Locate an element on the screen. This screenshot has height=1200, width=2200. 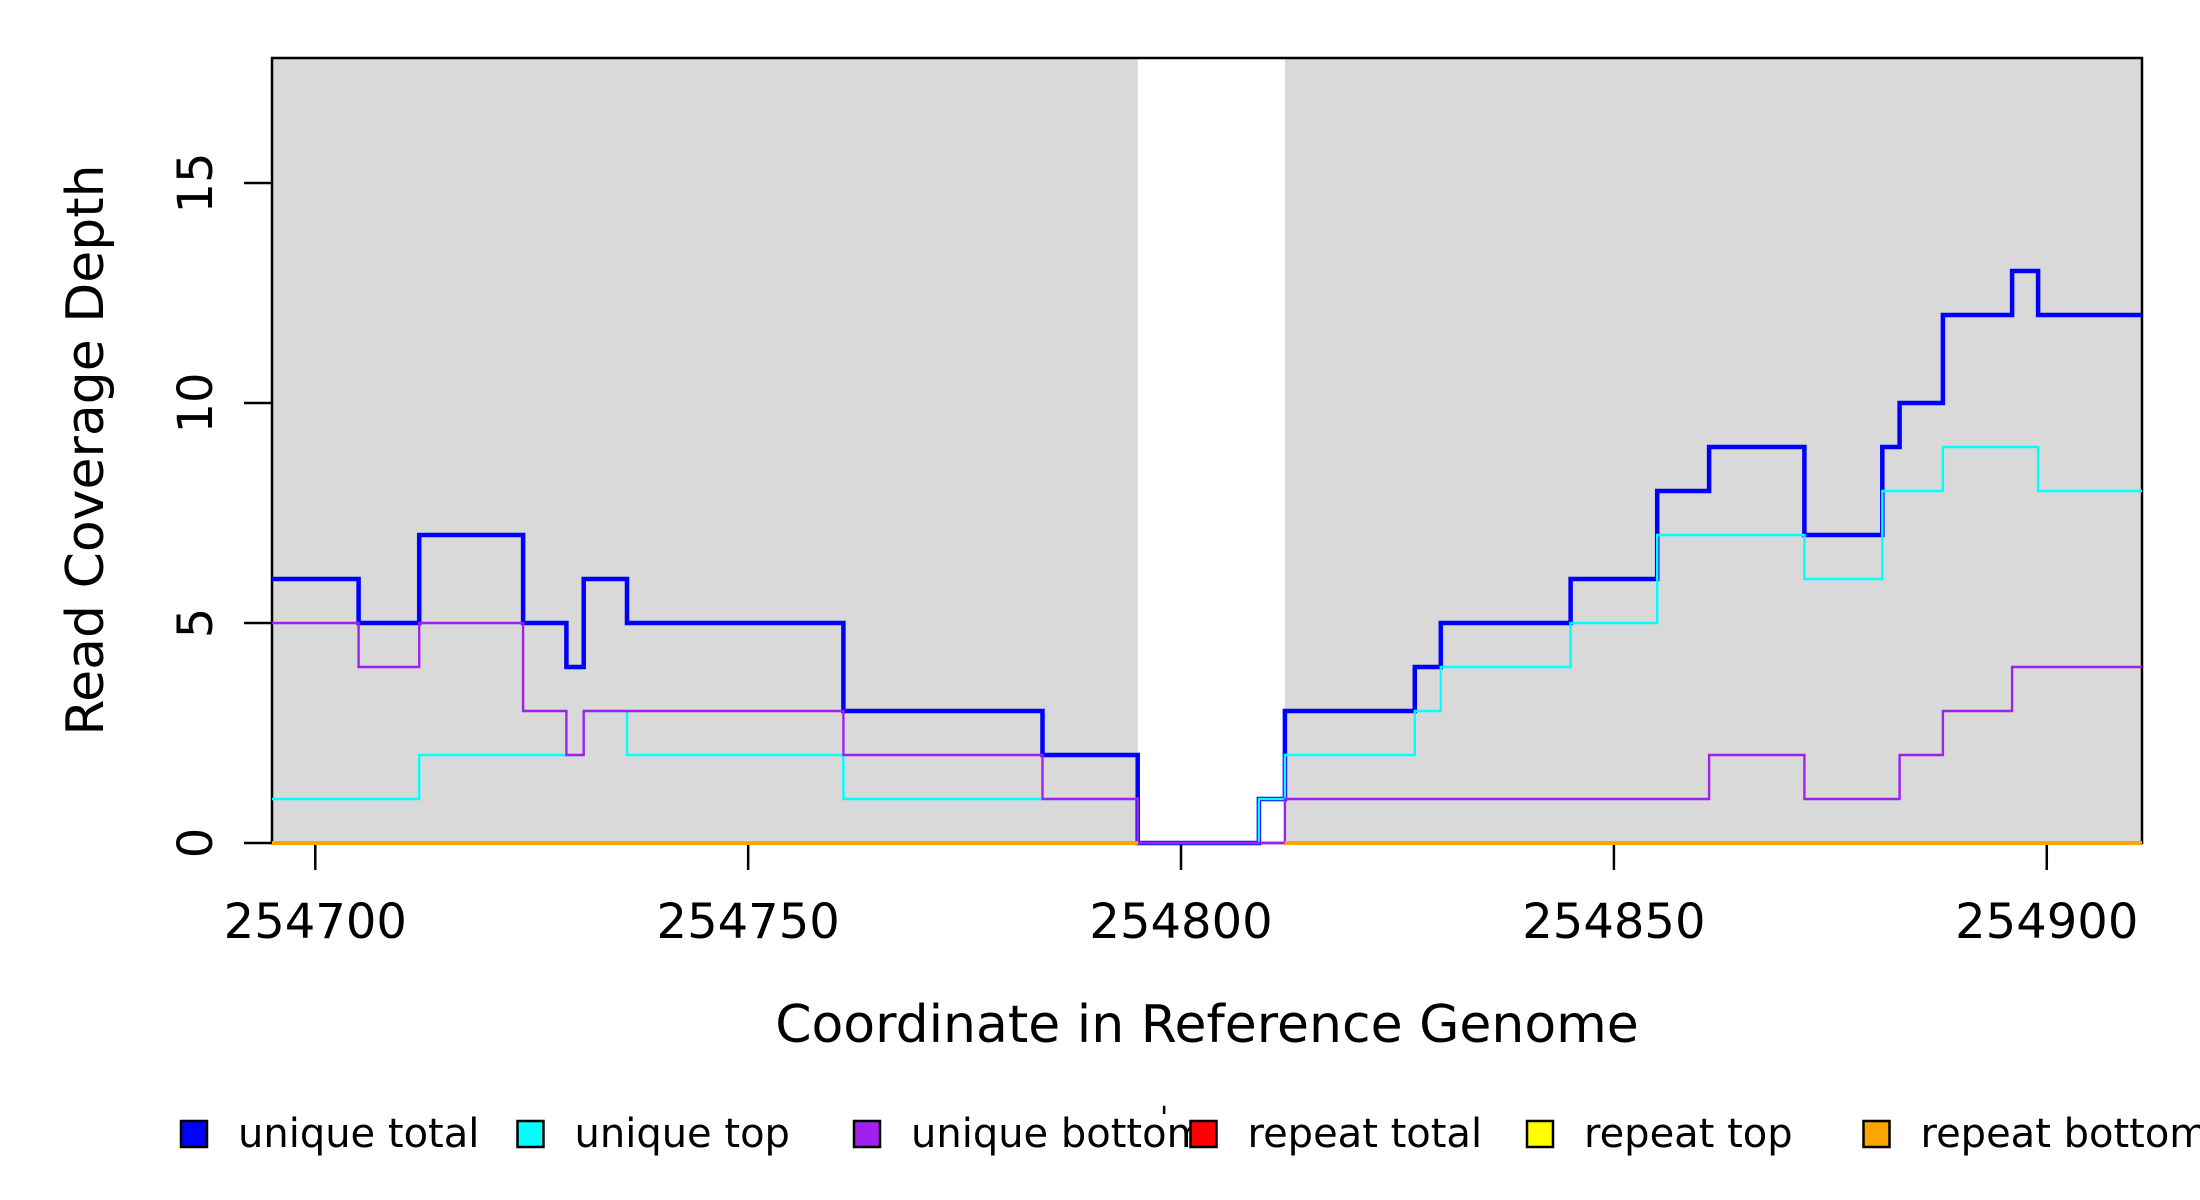
legend-swatch-repeat-top is located at coordinates (1540, 1134).